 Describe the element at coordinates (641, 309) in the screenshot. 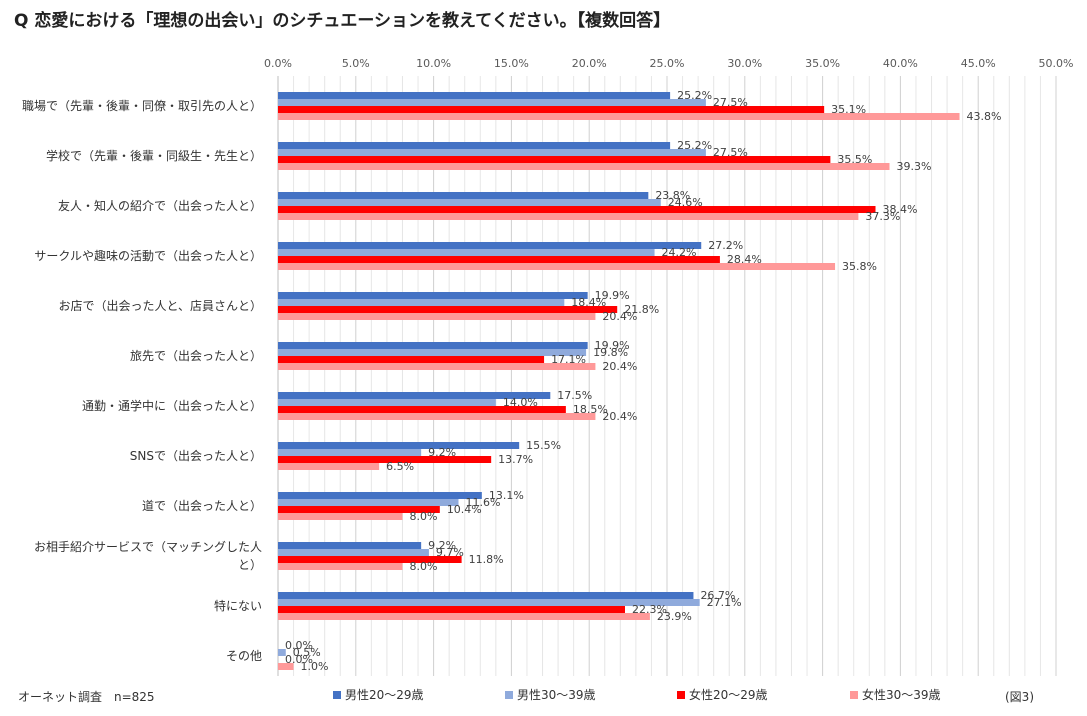

I see `data-label: 21.8%` at that location.